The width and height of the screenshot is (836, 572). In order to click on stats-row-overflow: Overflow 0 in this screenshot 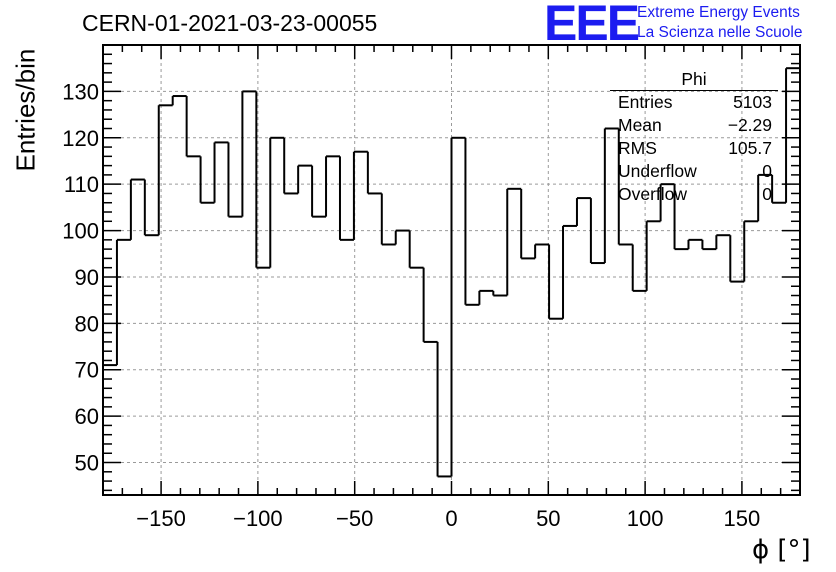, I will do `click(694, 194)`.